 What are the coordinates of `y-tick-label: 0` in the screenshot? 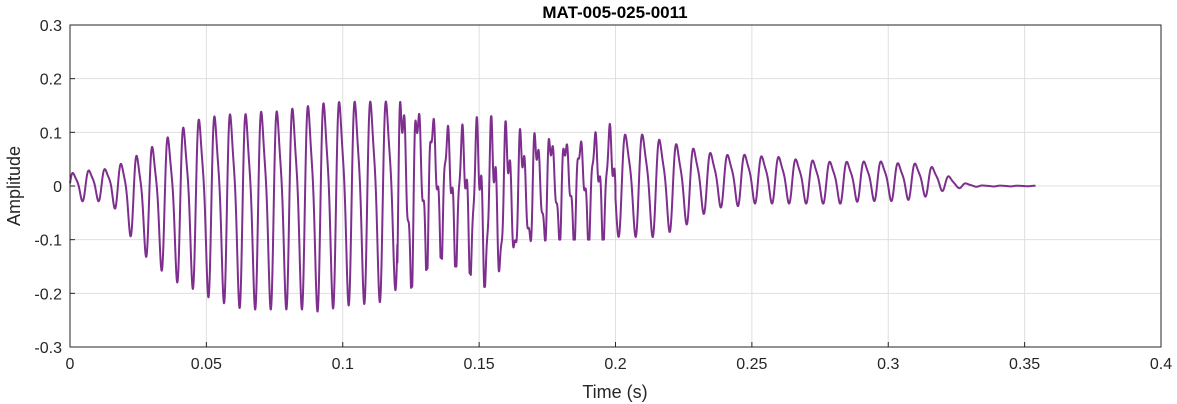 It's located at (57, 187).